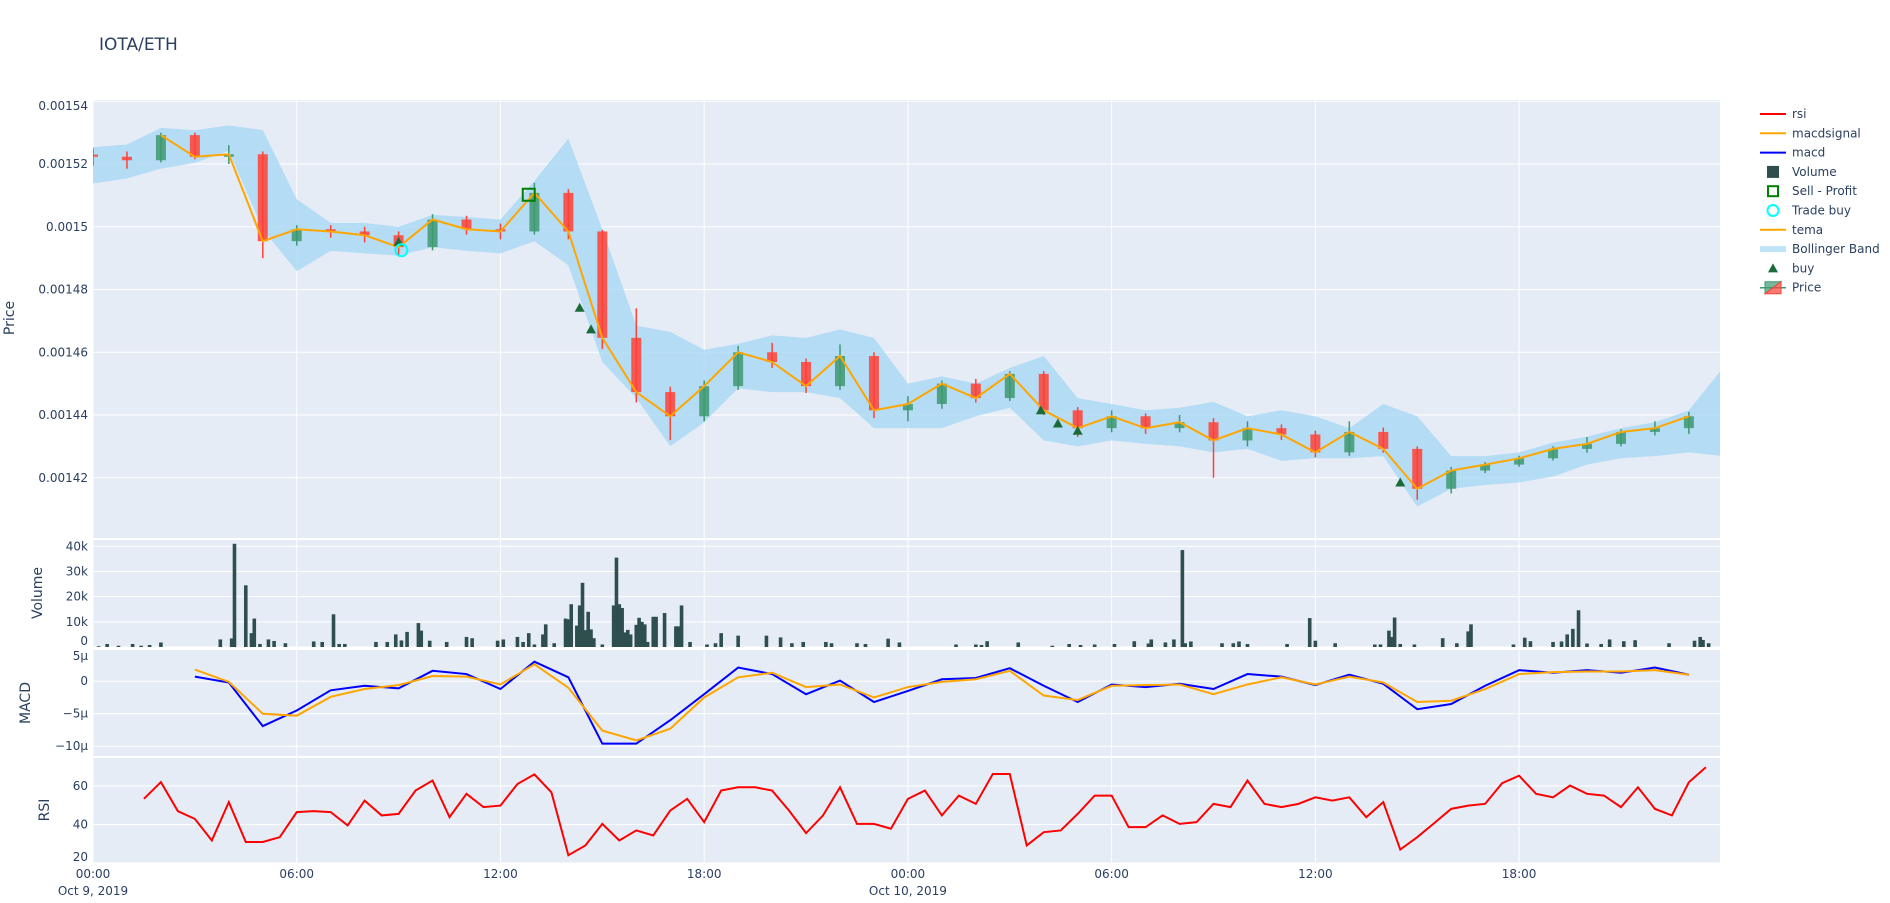 Image resolution: width=1890 pixels, height=903 pixels. What do you see at coordinates (1836, 249) in the screenshot?
I see `legend-label: Bollinger Band` at bounding box center [1836, 249].